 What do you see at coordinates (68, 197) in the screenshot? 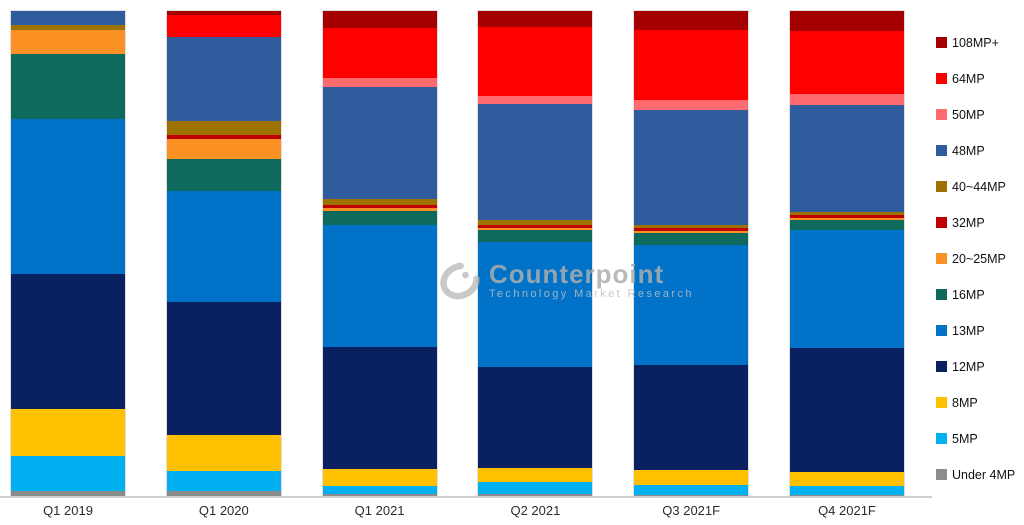
I see `segment-13mp-q1-2019` at bounding box center [68, 197].